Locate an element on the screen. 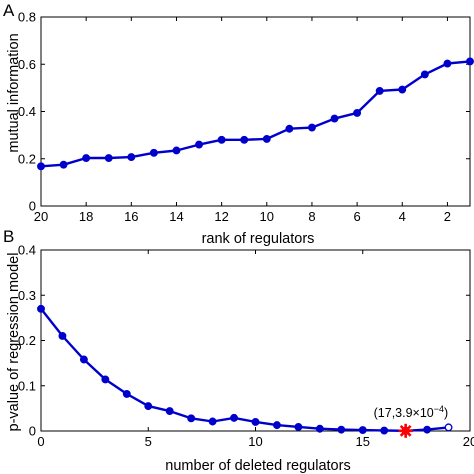 The width and height of the screenshot is (474, 474). x-tick-label: 18 is located at coordinates (86, 216).